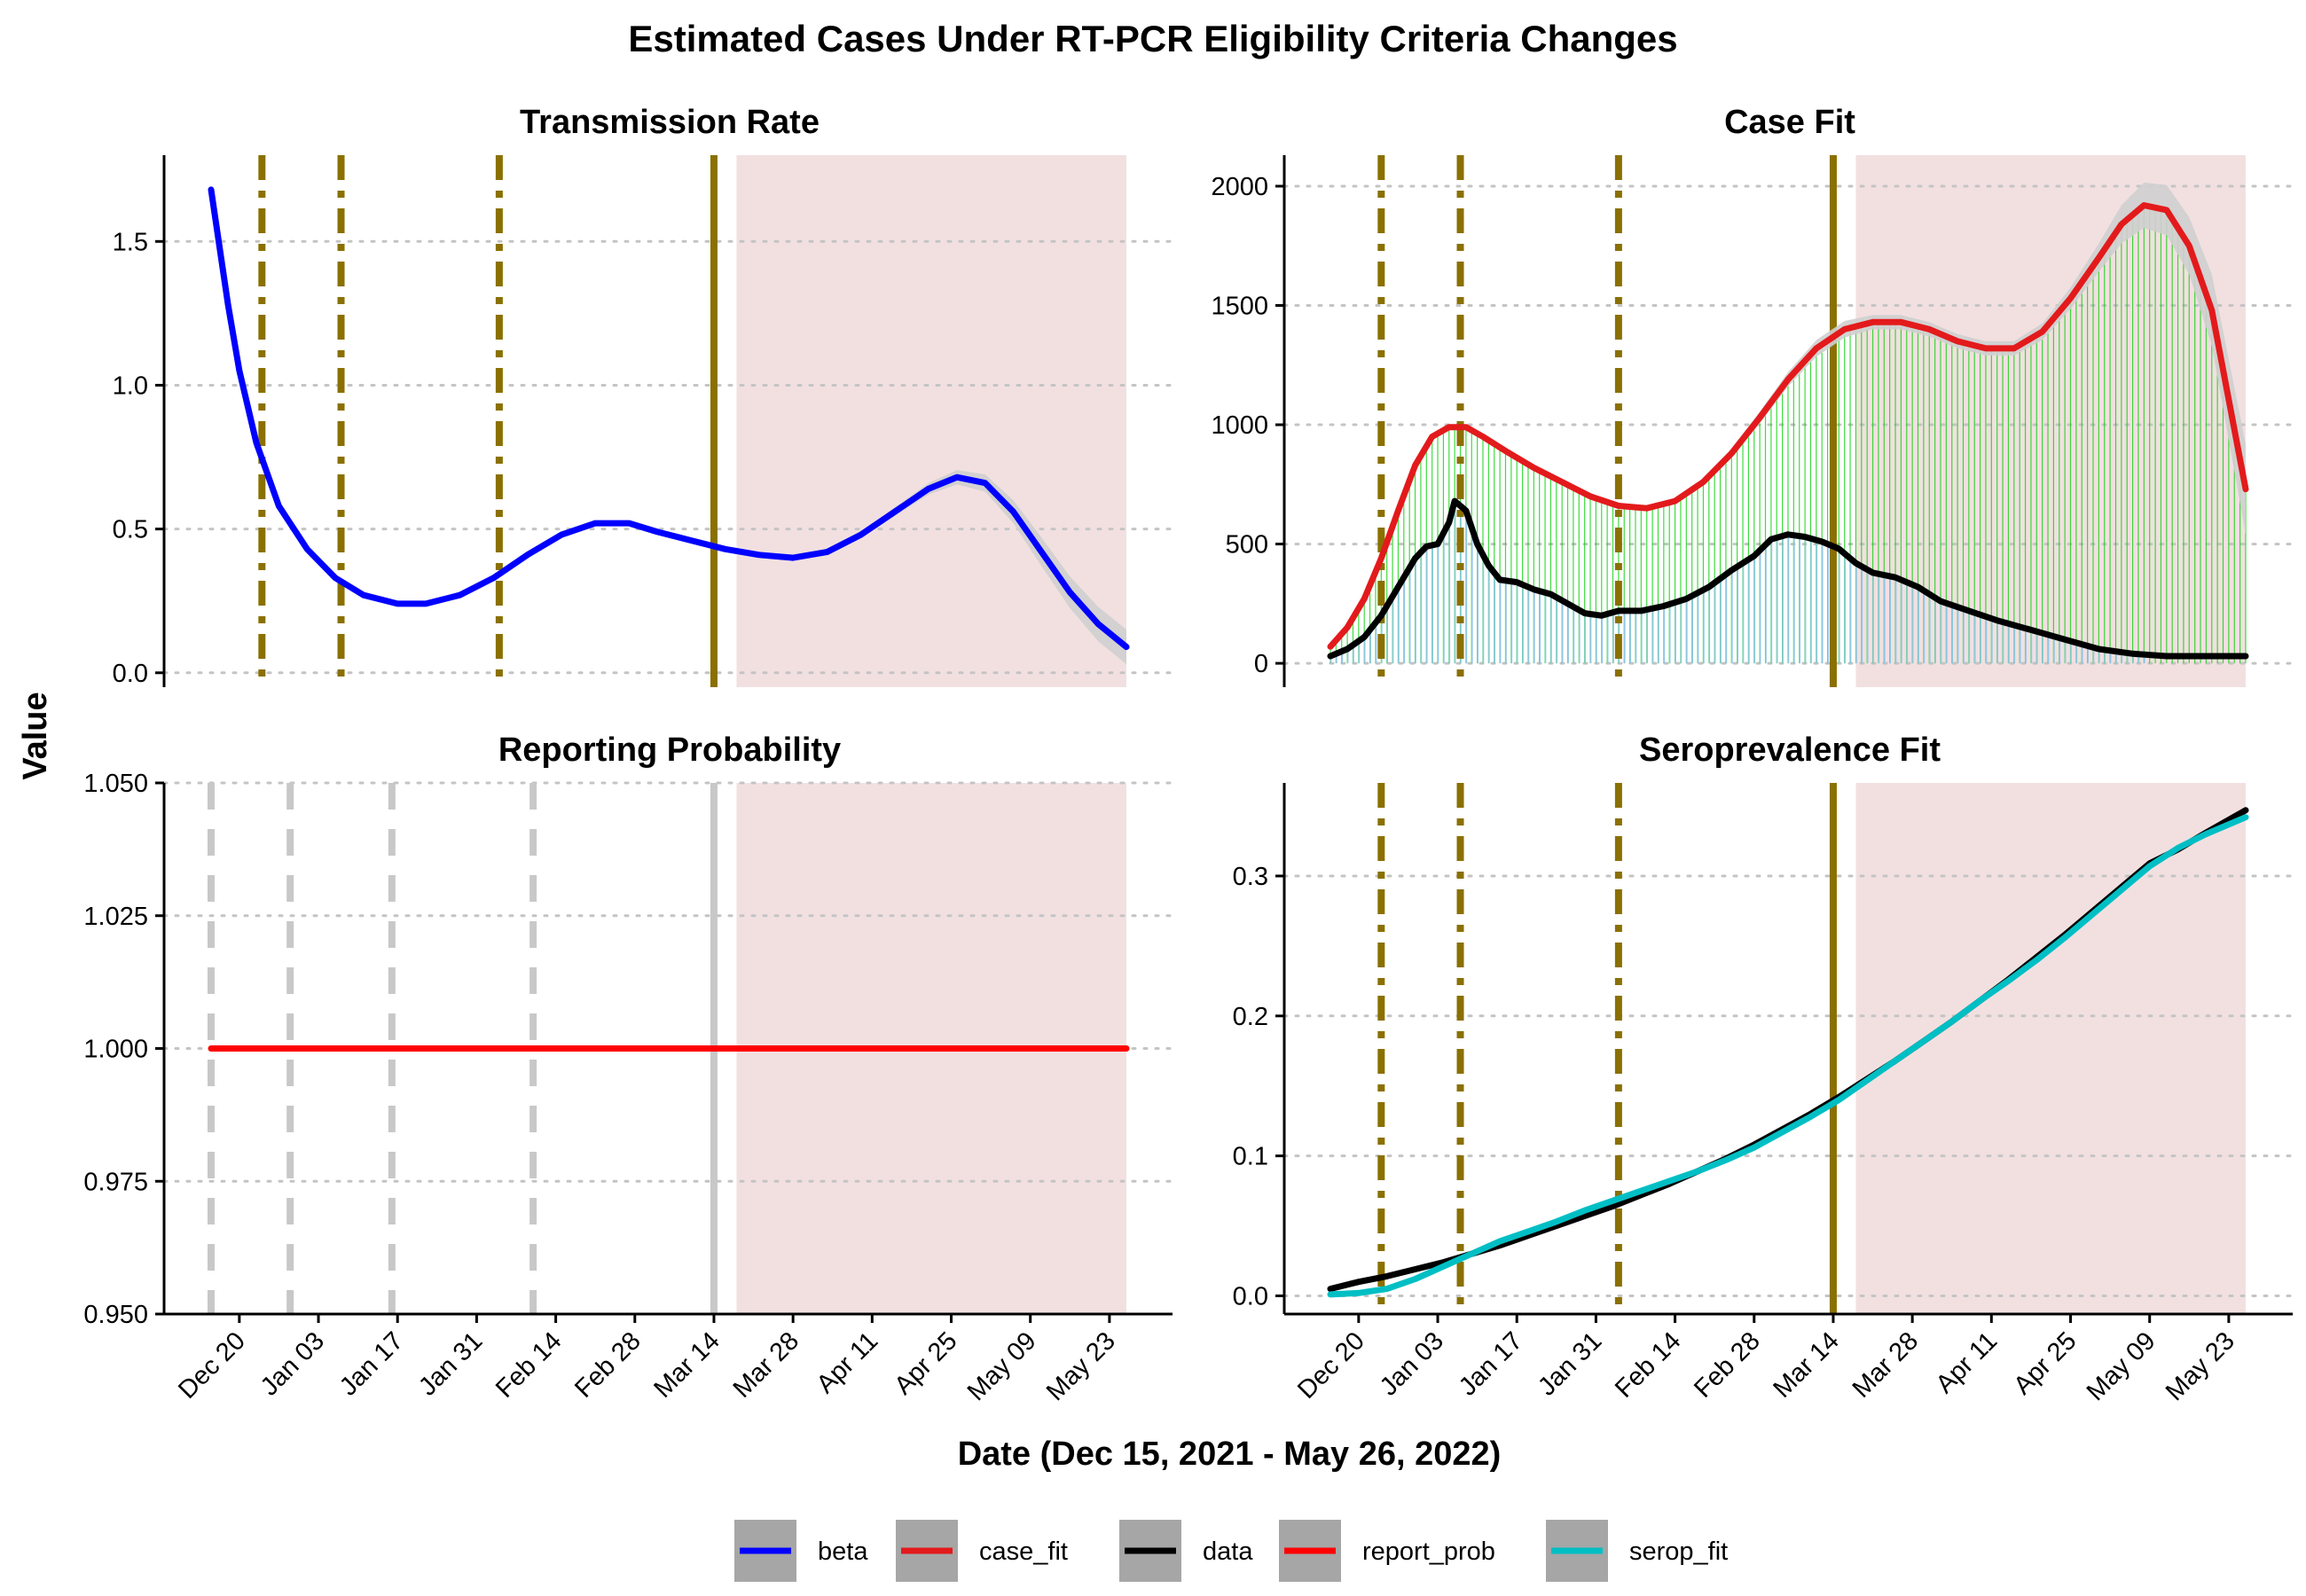  What do you see at coordinates (1678, 1551) in the screenshot?
I see `legend-label-serop_fit: serop_fit` at bounding box center [1678, 1551].